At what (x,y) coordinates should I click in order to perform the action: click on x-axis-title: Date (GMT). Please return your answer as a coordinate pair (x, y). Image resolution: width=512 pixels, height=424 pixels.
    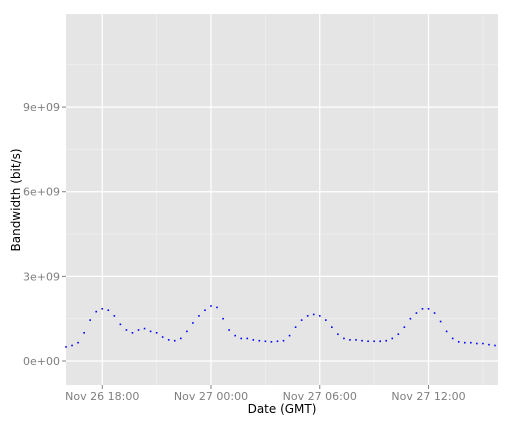
    Looking at the image, I should click on (282, 409).